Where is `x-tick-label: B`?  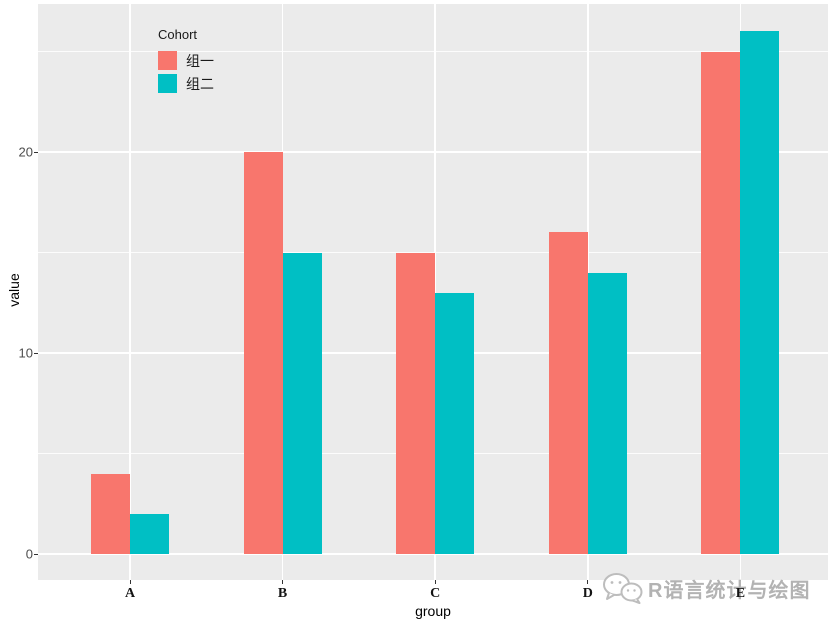 x-tick-label: B is located at coordinates (282, 593).